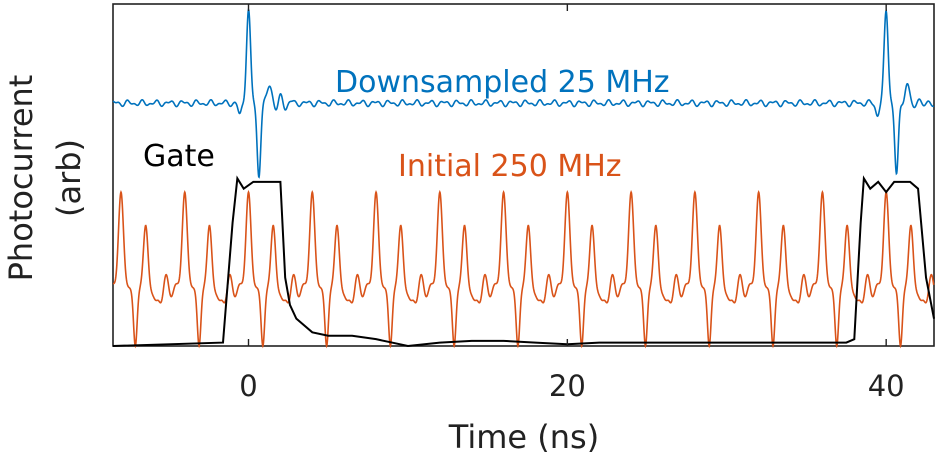 The image size is (936, 461). I want to click on x-tick-label: 40, so click(886, 386).